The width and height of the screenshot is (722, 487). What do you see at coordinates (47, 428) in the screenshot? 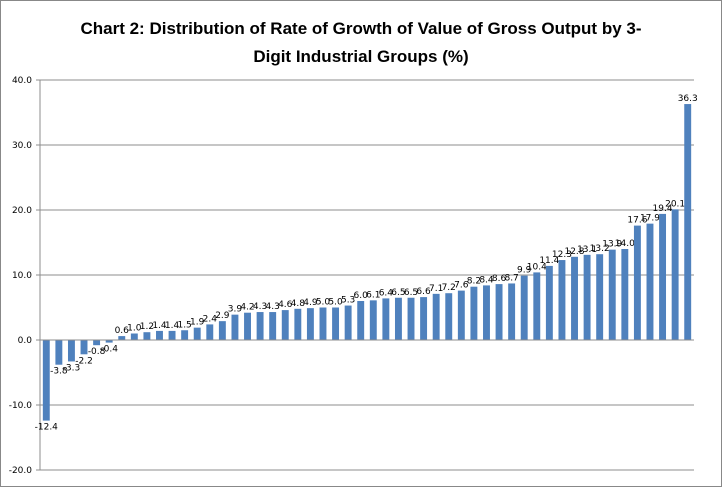
I see `data-label: -12.4` at bounding box center [47, 428].